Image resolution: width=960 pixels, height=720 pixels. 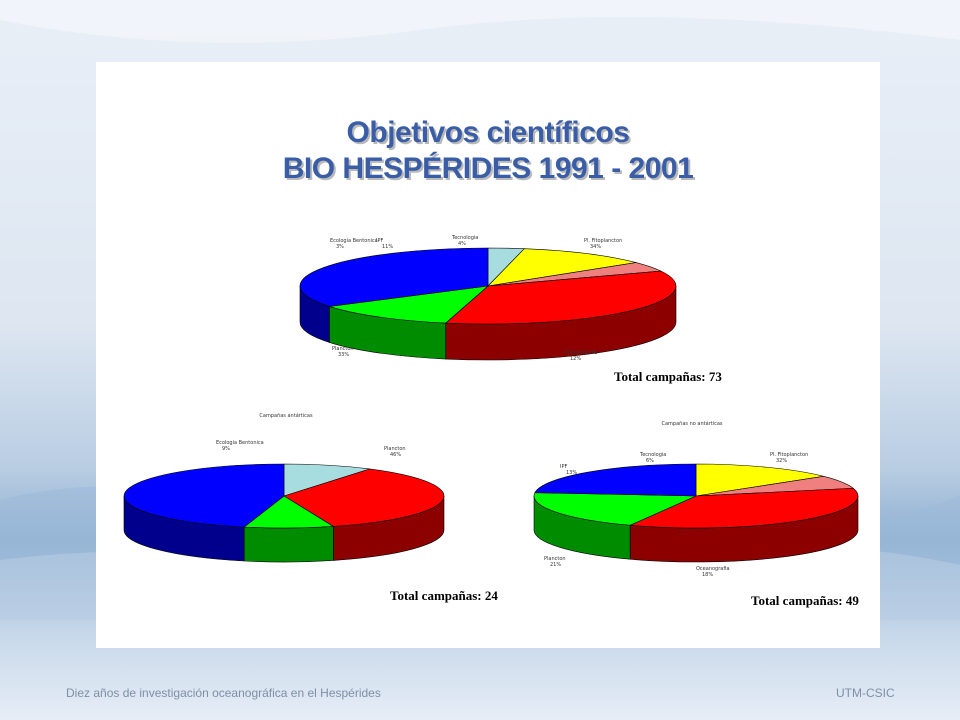 I want to click on slice-value-1-5: 12%, so click(x=575, y=359).